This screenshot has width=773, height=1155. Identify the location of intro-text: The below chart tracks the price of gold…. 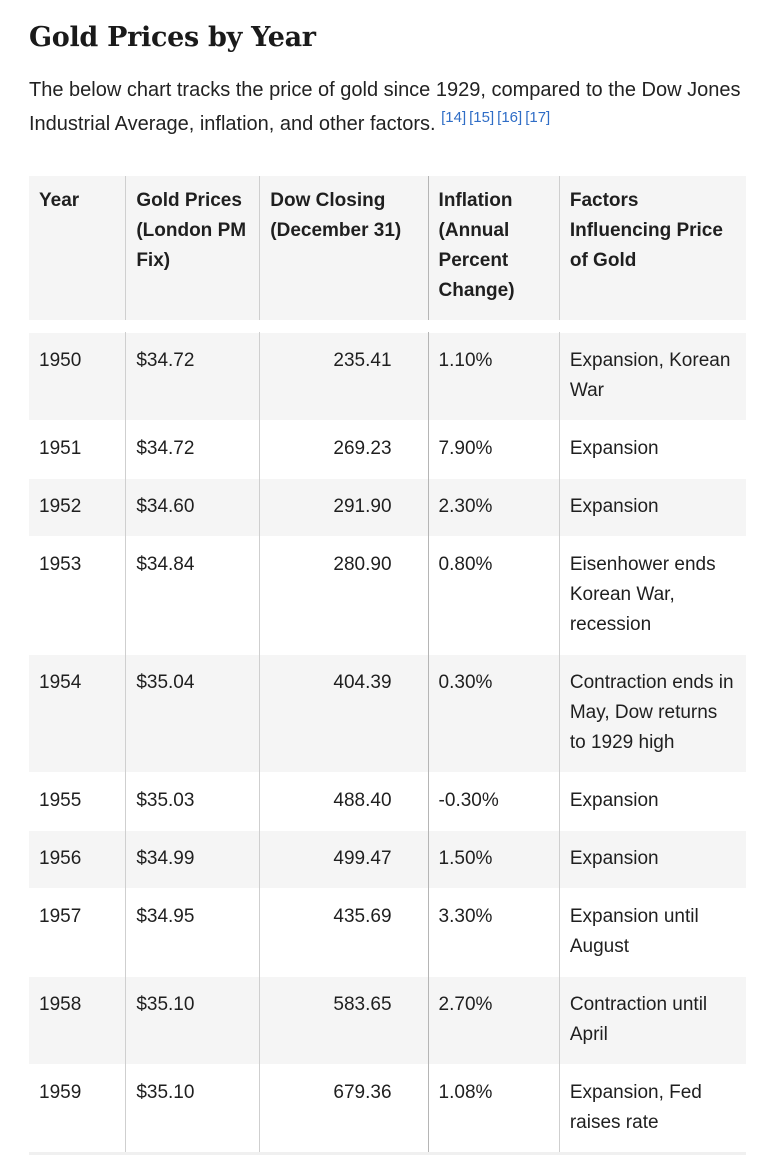
(385, 107).